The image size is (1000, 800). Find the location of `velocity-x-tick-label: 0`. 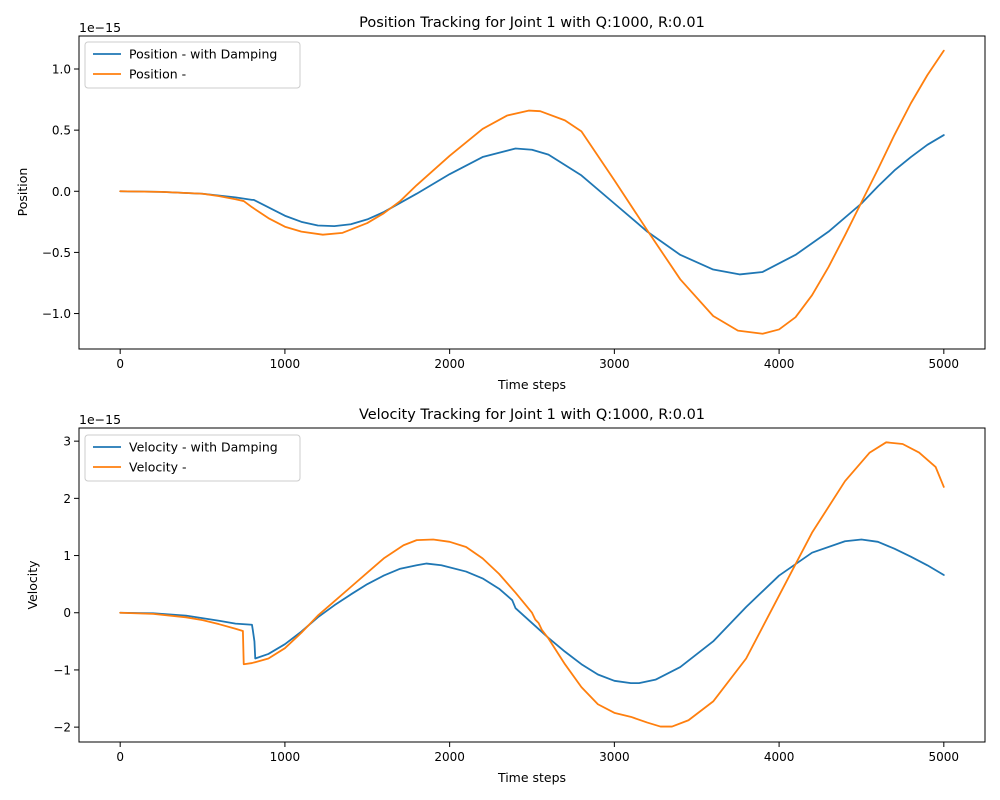

velocity-x-tick-label: 0 is located at coordinates (120, 757).